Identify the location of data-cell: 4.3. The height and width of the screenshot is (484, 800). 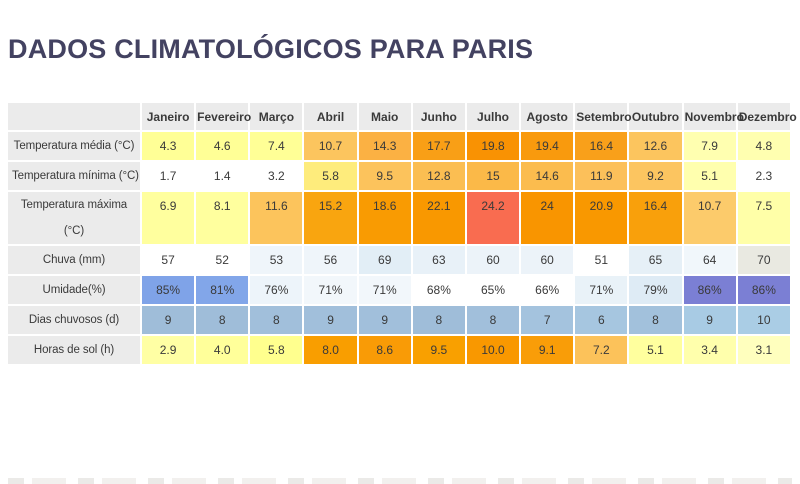
(168, 146).